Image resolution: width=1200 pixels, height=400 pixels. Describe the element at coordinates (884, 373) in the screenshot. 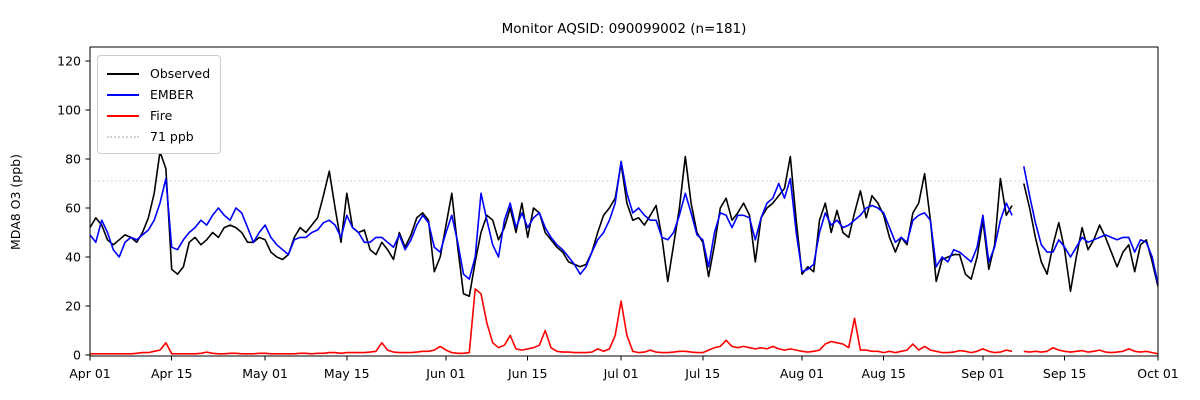

I see `x-tick-label: Aug 15` at that location.